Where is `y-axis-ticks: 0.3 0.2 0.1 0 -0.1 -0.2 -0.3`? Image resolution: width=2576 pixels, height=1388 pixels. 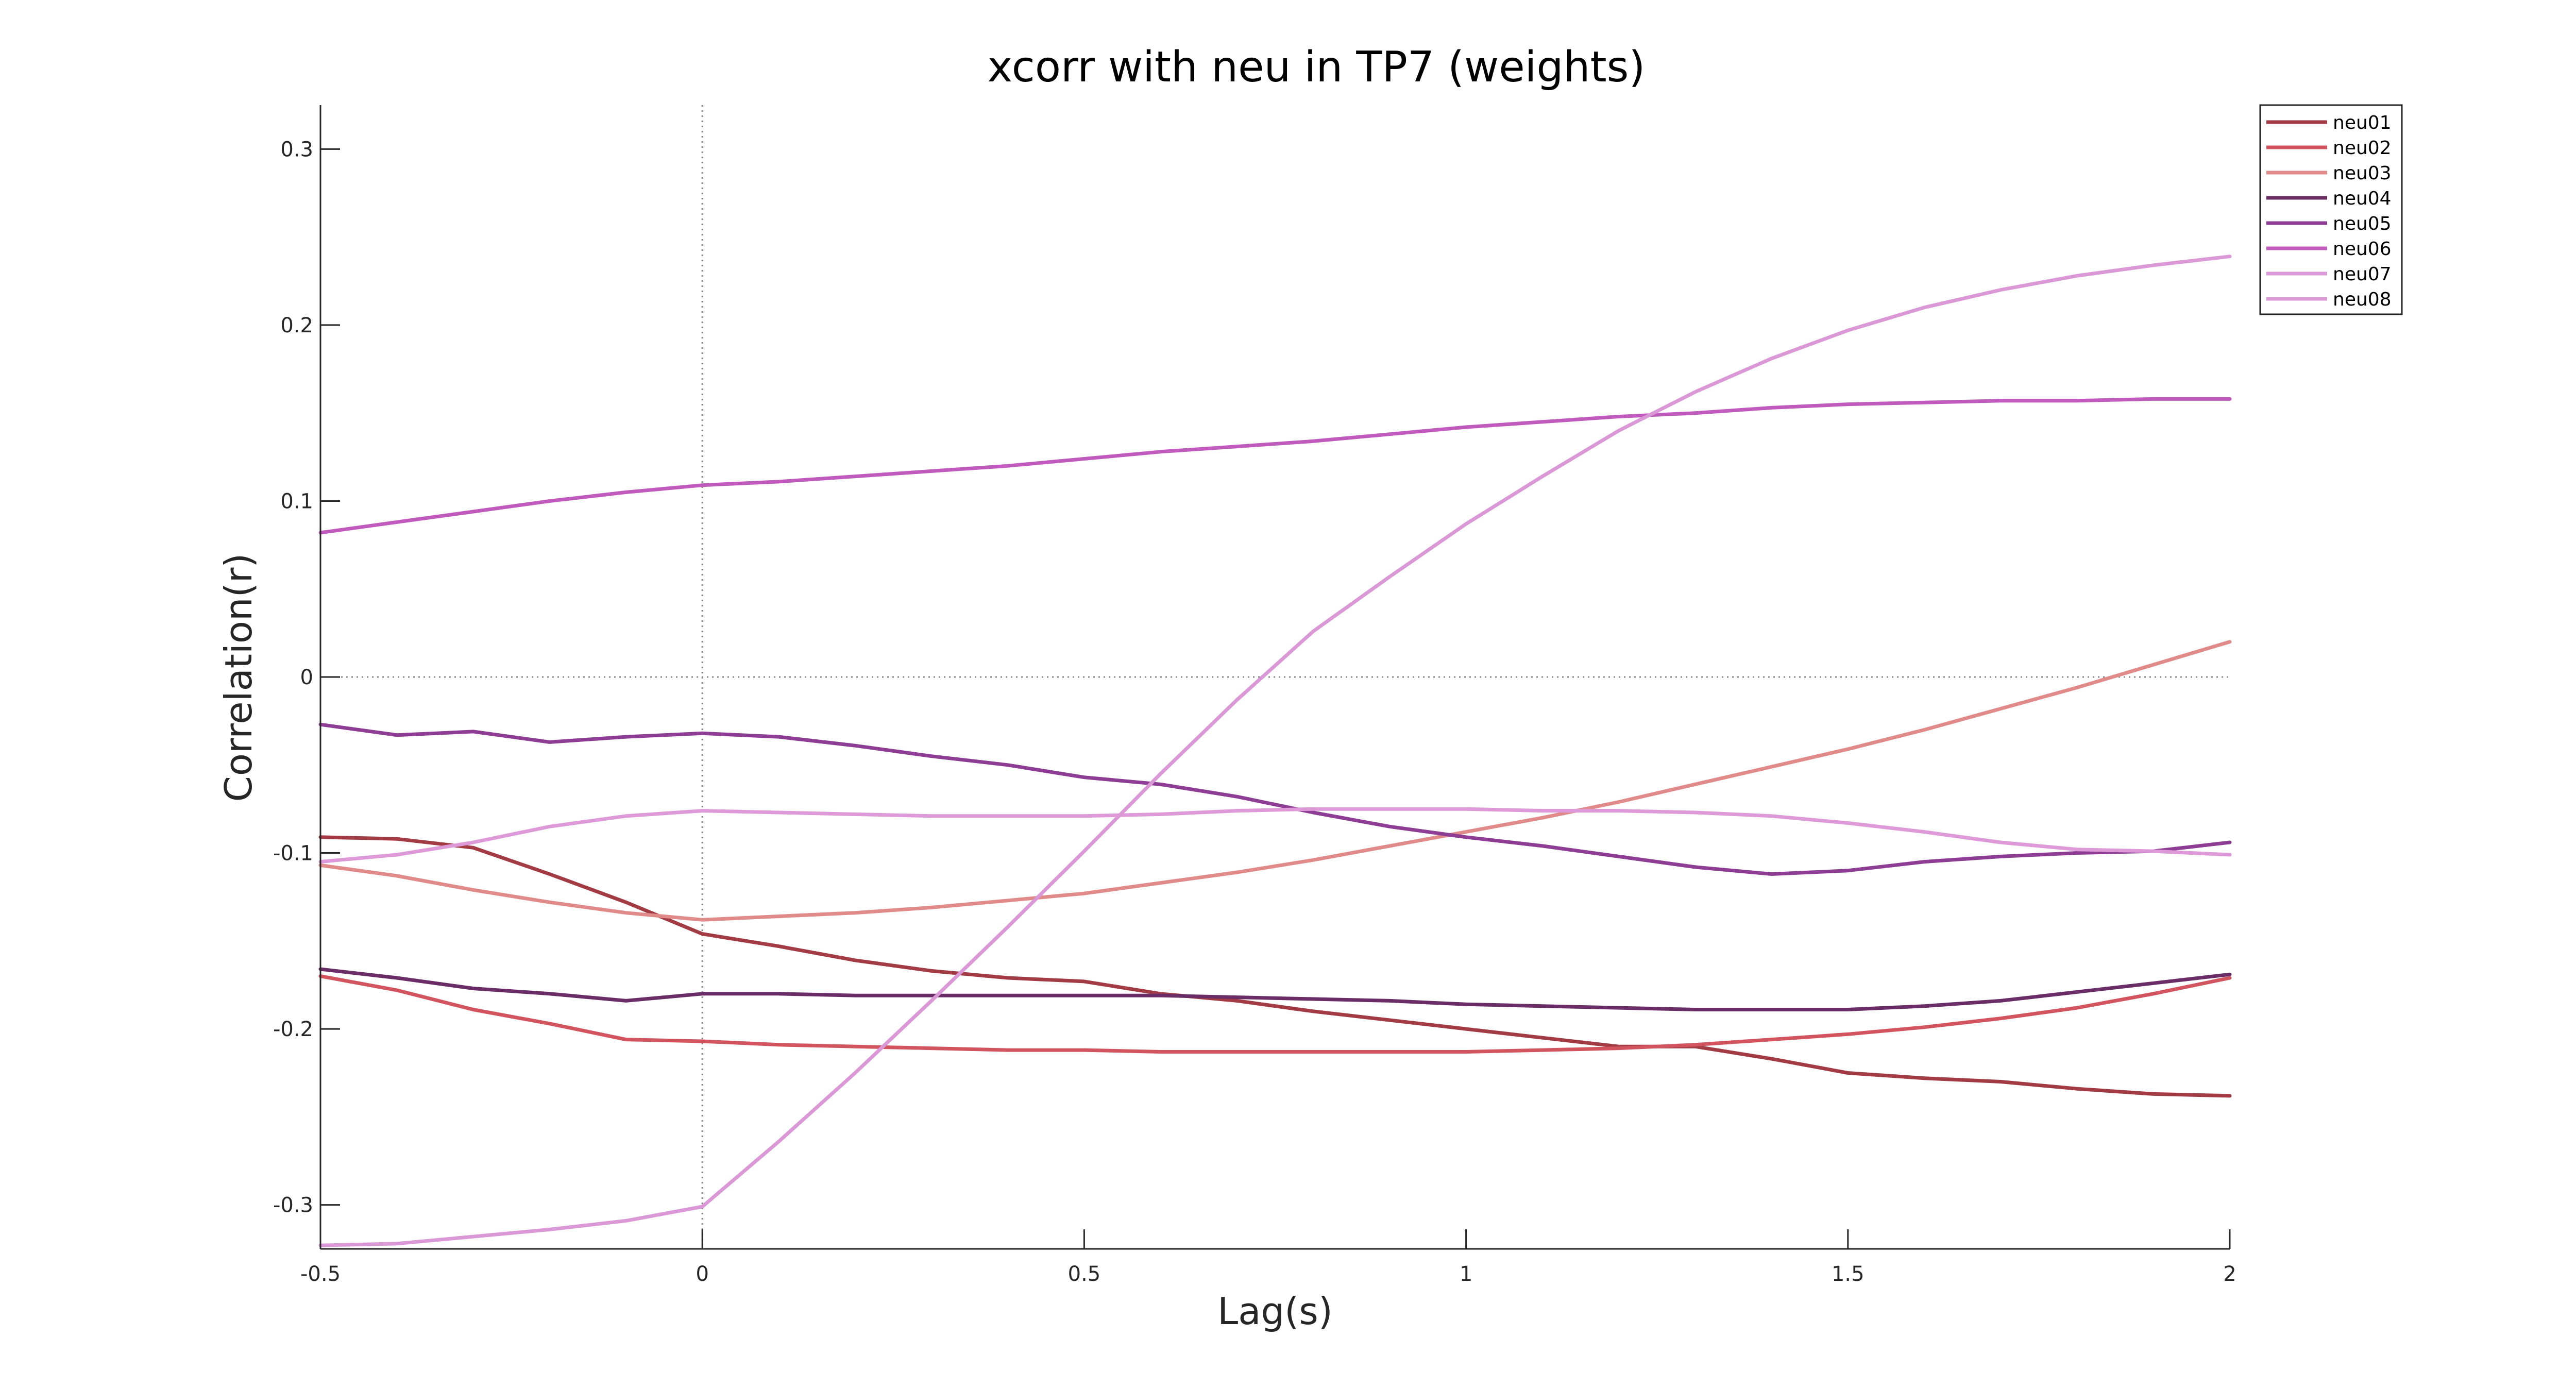
y-axis-ticks: 0.3 0.2 0.1 0 -0.1 -0.2 -0.3 is located at coordinates (306, 677).